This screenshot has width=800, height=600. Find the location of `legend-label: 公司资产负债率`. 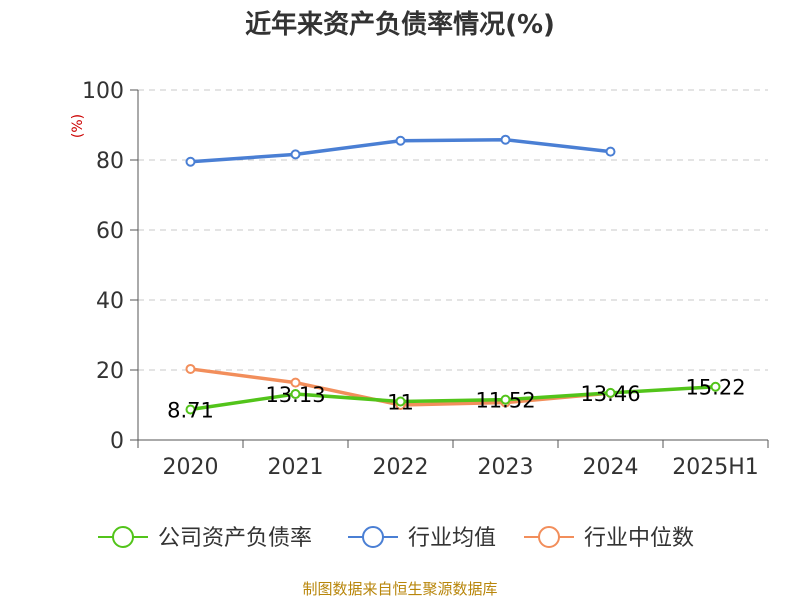

legend-label: 公司资产负债率 is located at coordinates (235, 538).